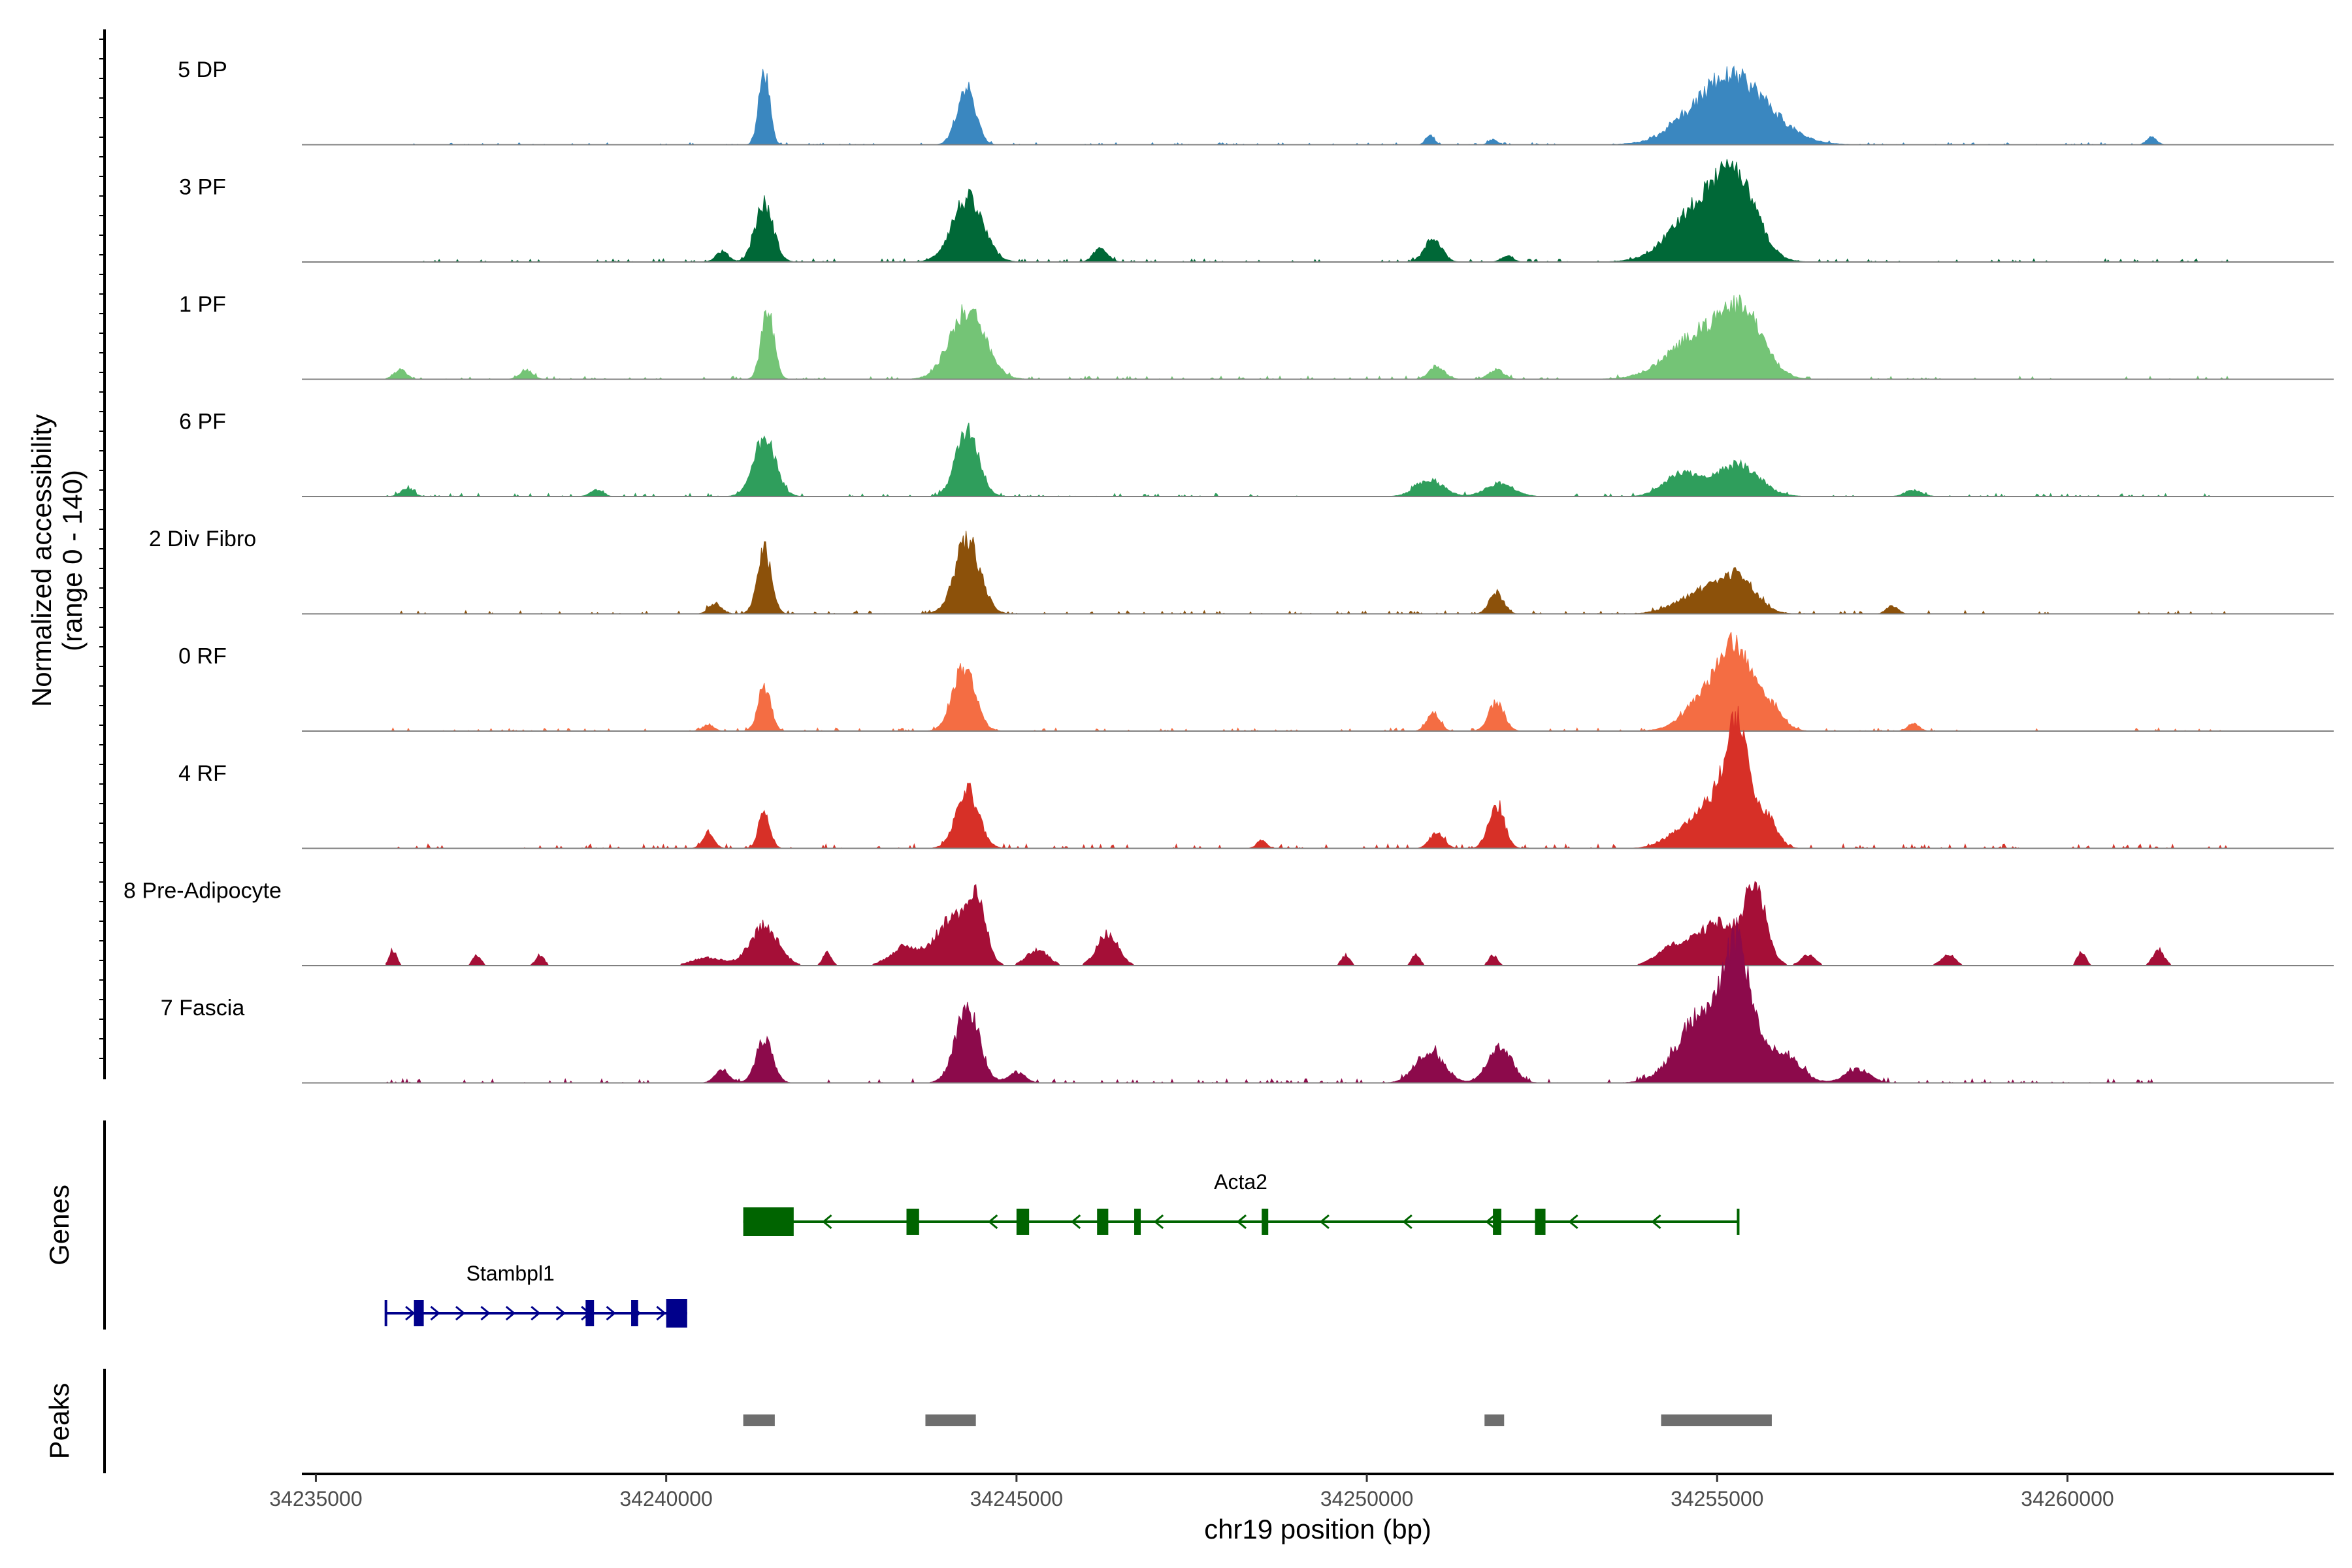 The width and height of the screenshot is (2352, 1568). I want to click on gene-stambpl1: Stambpl1, so click(535, 1295).